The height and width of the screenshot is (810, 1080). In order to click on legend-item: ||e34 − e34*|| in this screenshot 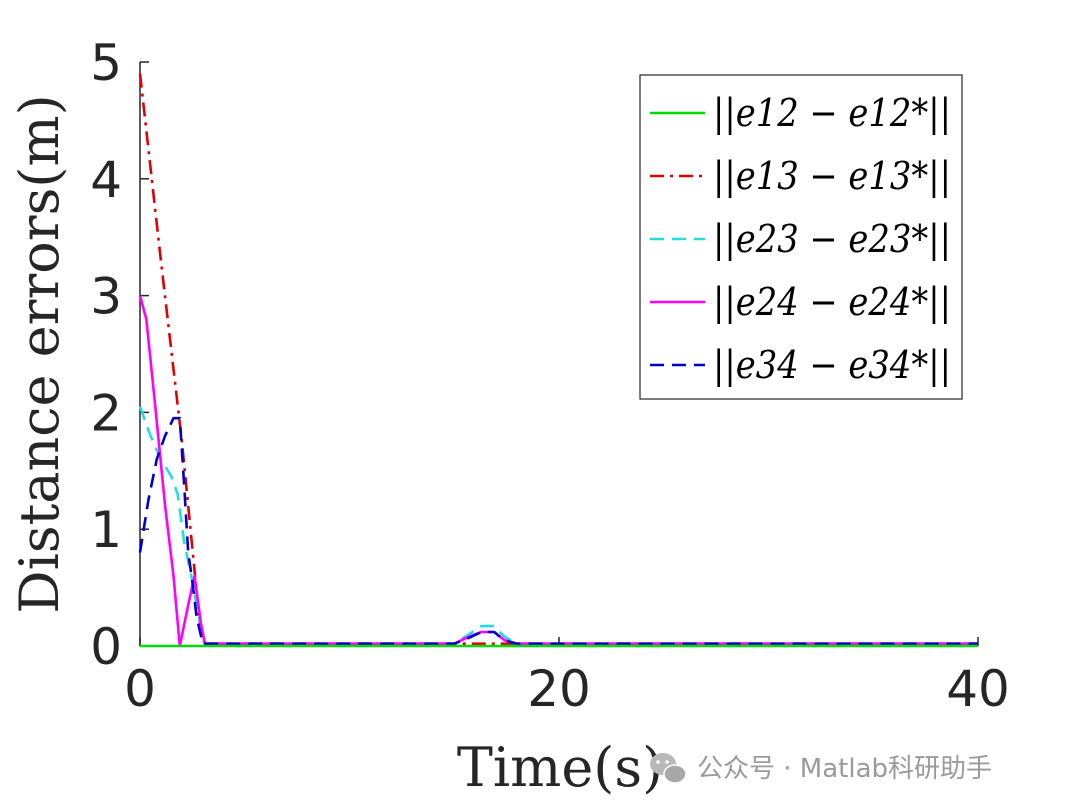, I will do `click(800, 365)`.